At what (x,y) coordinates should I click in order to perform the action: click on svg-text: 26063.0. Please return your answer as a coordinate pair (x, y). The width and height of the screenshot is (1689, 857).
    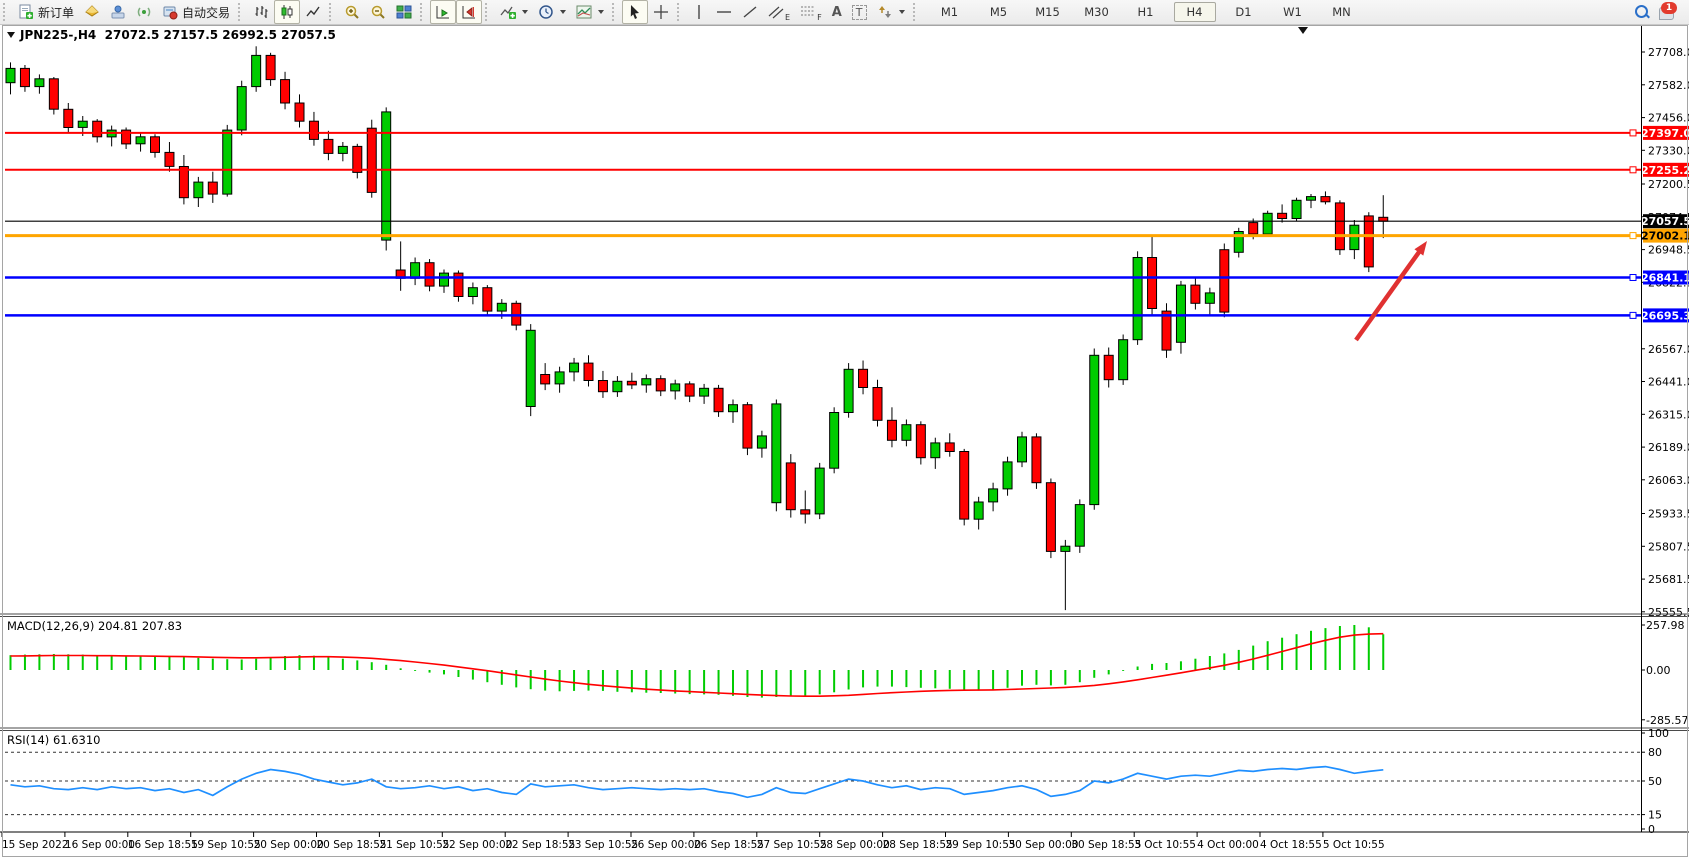
    Looking at the image, I should click on (1668, 480).